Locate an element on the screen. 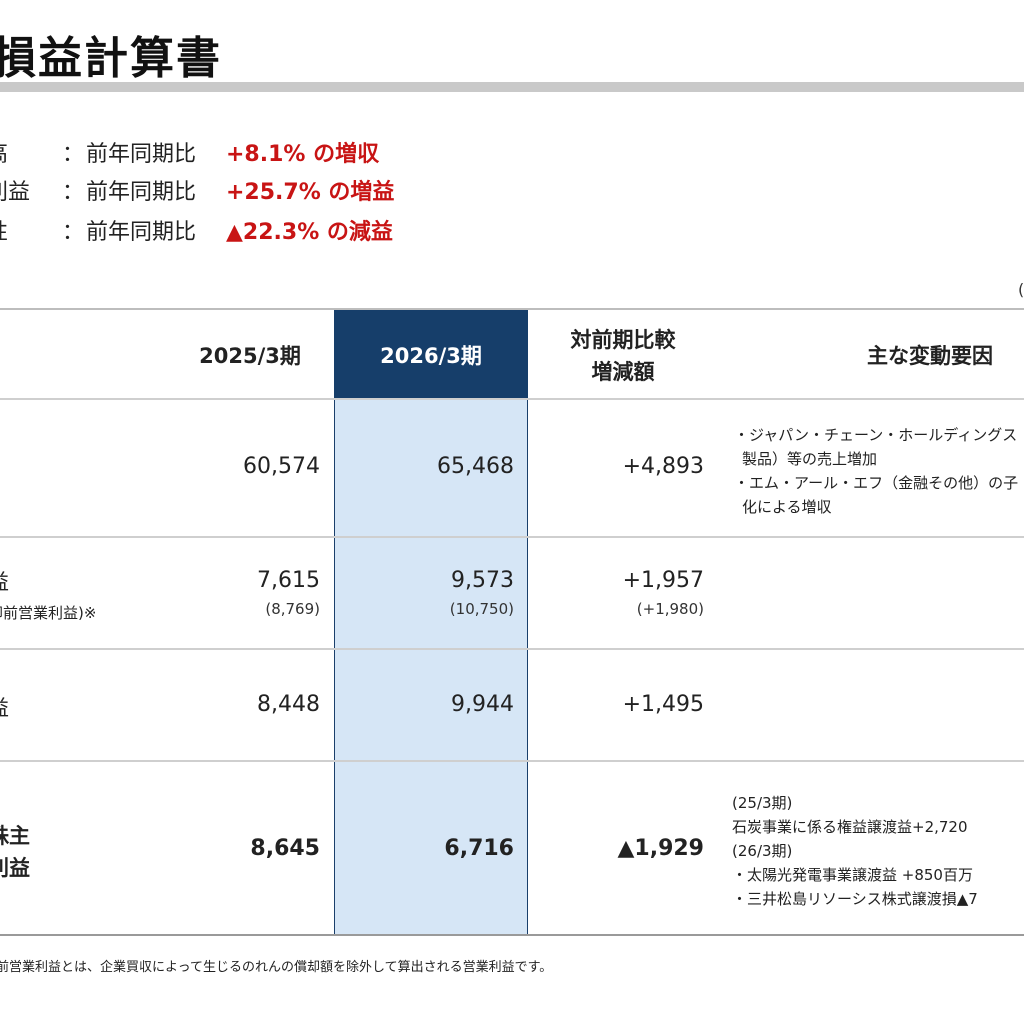  row2-prev: 7,615 is located at coordinates (288, 580).